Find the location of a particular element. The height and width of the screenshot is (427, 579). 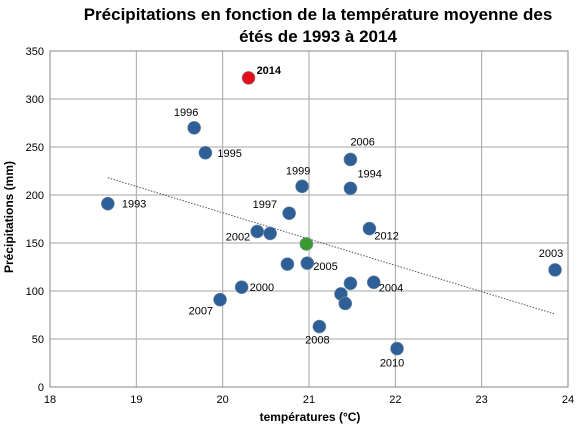

data-point-1995 is located at coordinates (205, 152).